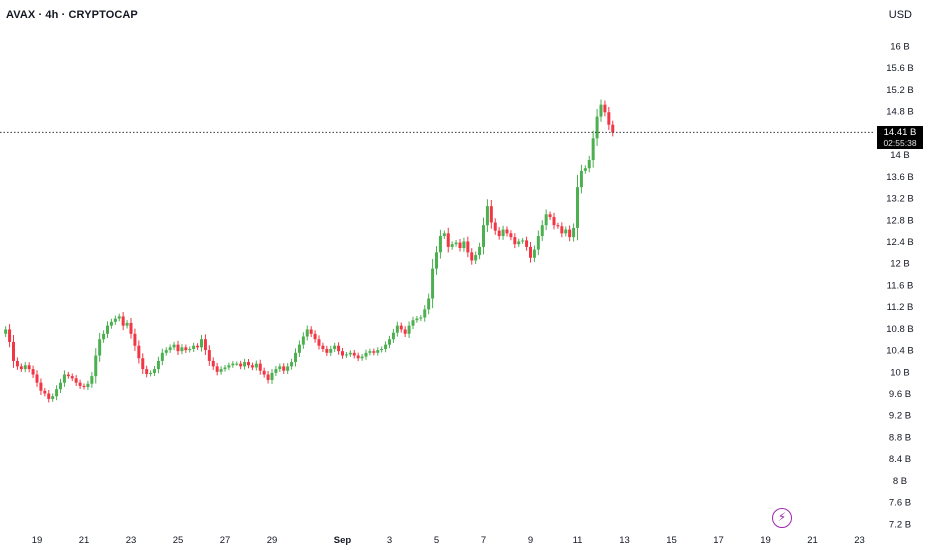 Image resolution: width=932 pixels, height=550 pixels. Describe the element at coordinates (900, 15) in the screenshot. I see `currency-button: USD` at that location.